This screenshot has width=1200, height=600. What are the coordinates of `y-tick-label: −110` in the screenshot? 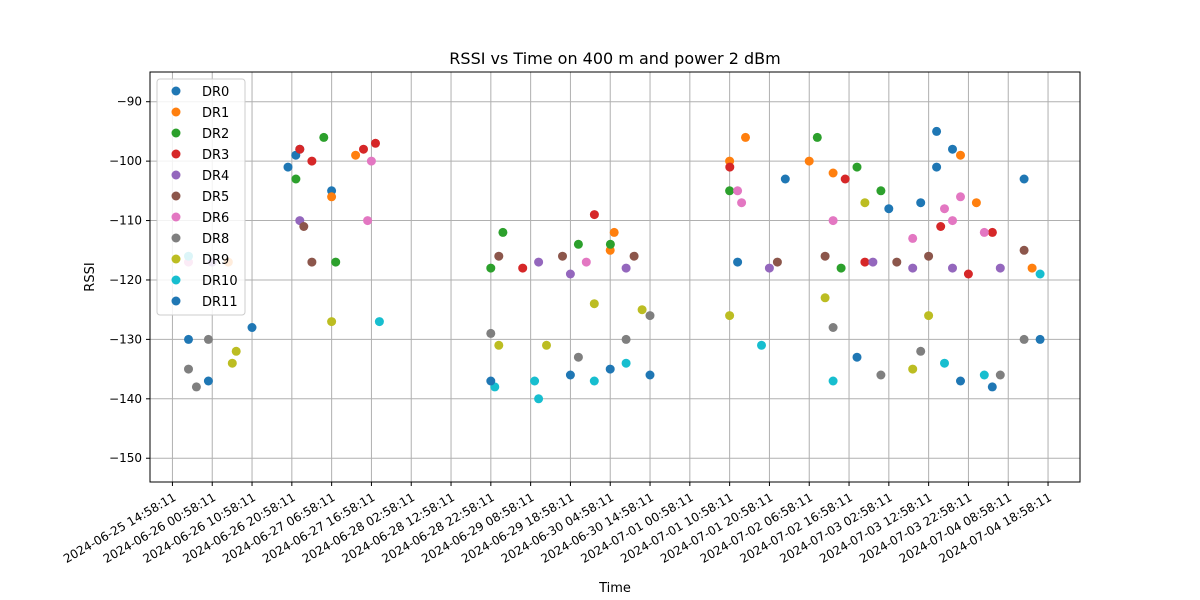 It's located at (125, 221).